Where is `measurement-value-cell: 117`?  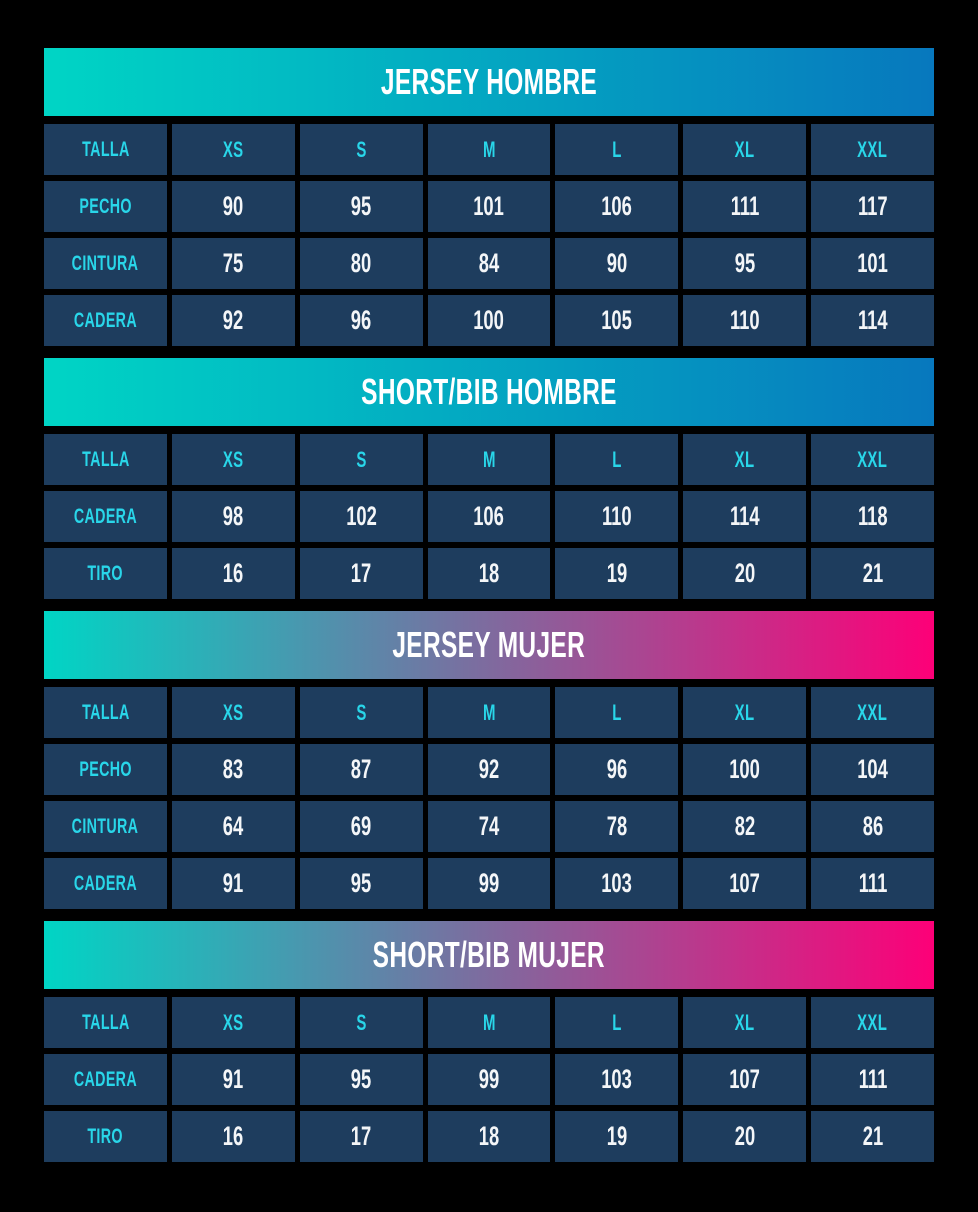 measurement-value-cell: 117 is located at coordinates (872, 206).